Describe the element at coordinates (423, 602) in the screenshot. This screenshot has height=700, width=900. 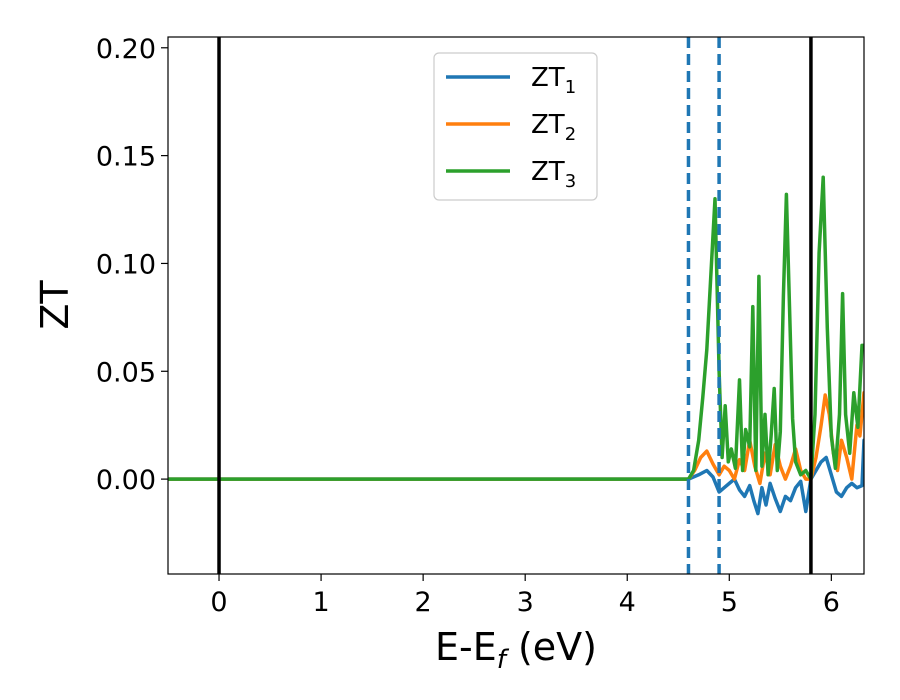
I see `x-tick-label: 2` at that location.